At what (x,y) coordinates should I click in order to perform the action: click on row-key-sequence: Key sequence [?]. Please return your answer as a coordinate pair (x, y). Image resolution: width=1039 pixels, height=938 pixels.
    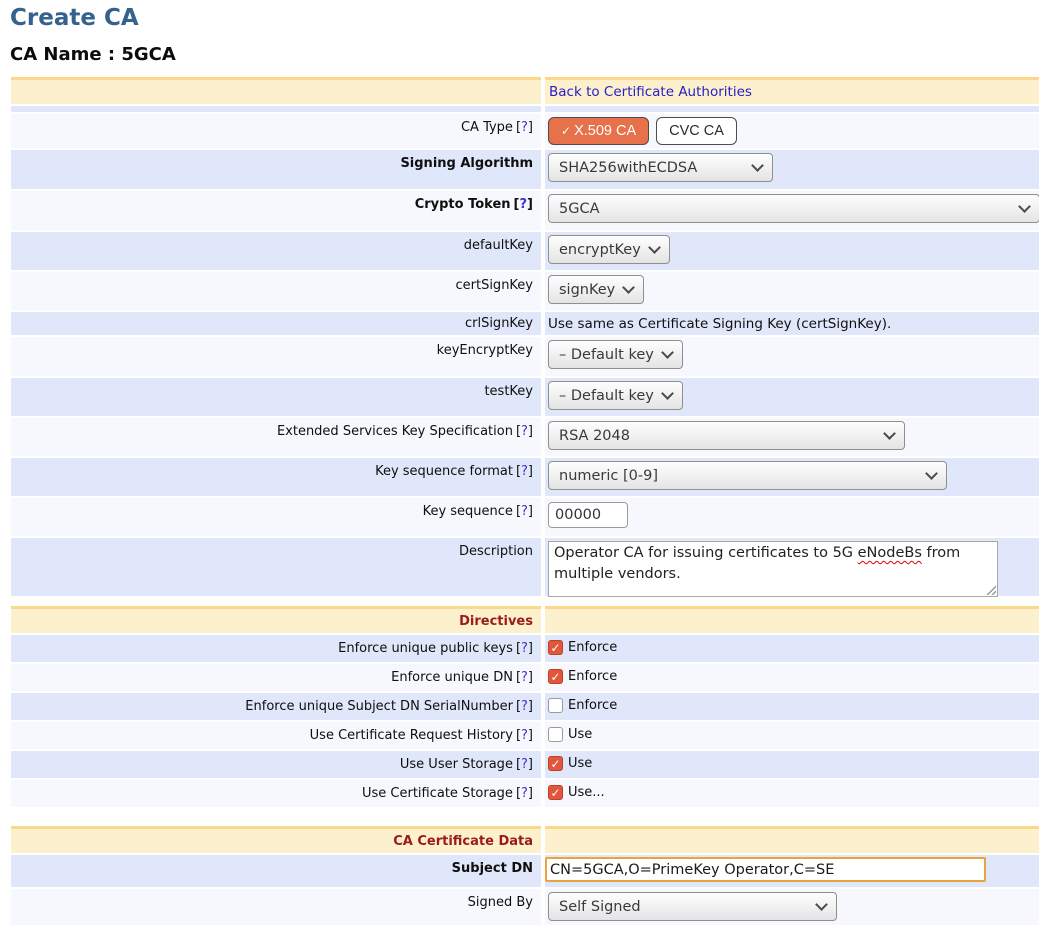
    Looking at the image, I should click on (525, 517).